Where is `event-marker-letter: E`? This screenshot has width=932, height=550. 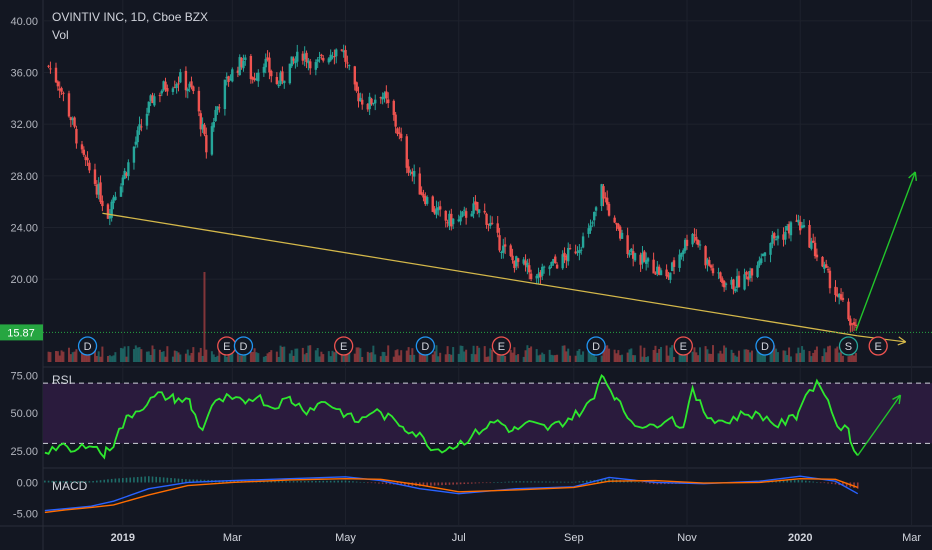 event-marker-letter: E is located at coordinates (343, 347).